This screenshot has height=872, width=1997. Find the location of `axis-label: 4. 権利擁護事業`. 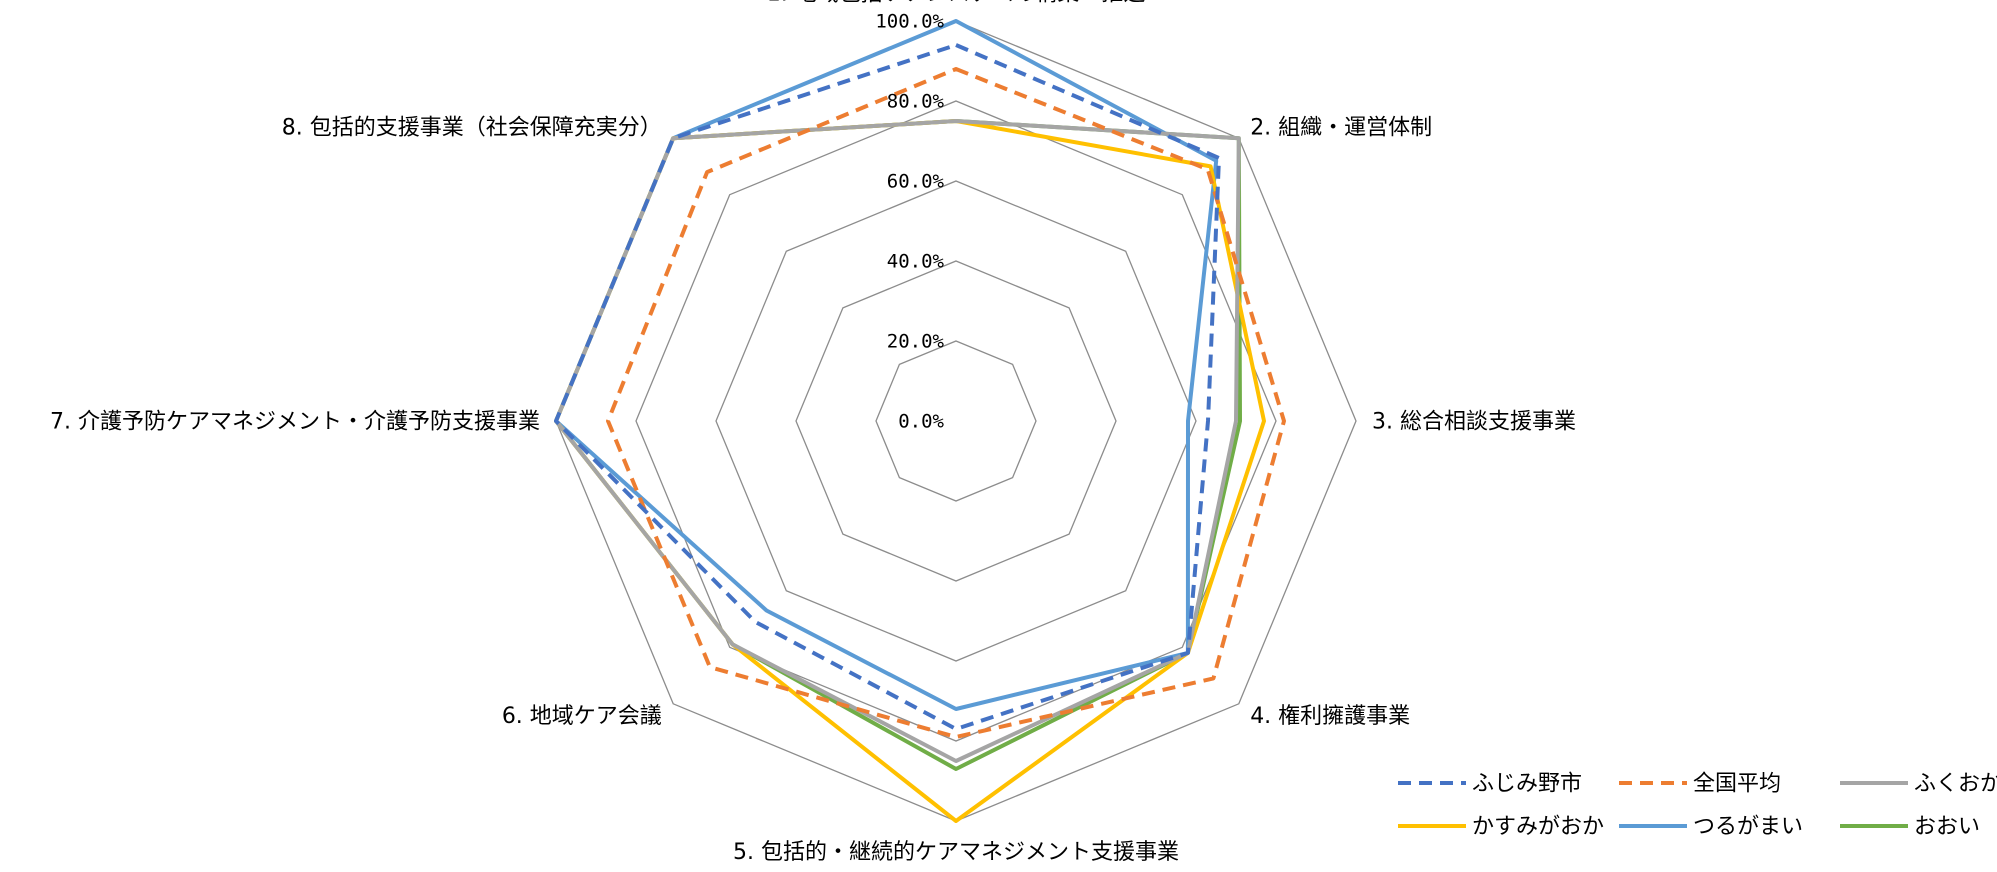

axis-label: 4. 権利擁護事業 is located at coordinates (1330, 716).